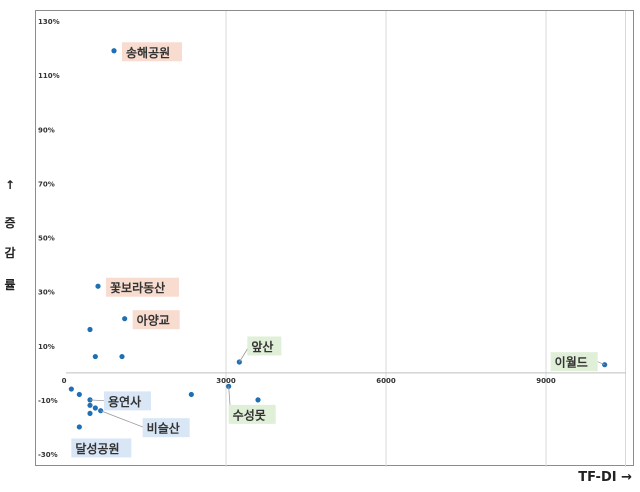  Describe the element at coordinates (48, 455) in the screenshot. I see `y-tick-label: -30%` at that location.